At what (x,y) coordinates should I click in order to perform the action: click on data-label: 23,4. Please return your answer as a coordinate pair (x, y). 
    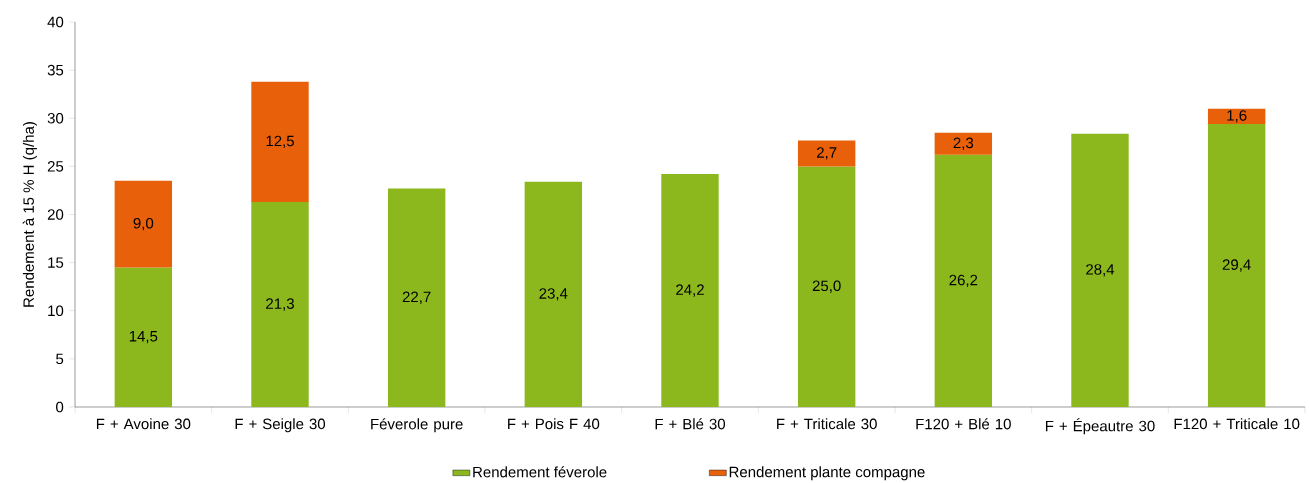
    Looking at the image, I should click on (553, 294).